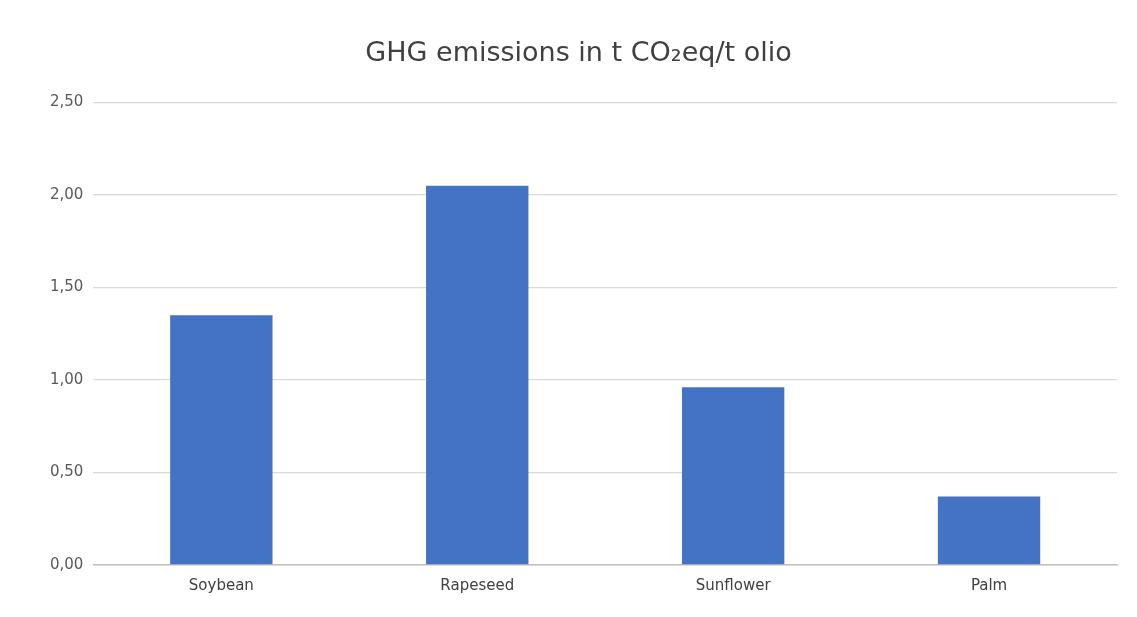  What do you see at coordinates (989, 584) in the screenshot?
I see `x-tick-label: Palm` at bounding box center [989, 584].